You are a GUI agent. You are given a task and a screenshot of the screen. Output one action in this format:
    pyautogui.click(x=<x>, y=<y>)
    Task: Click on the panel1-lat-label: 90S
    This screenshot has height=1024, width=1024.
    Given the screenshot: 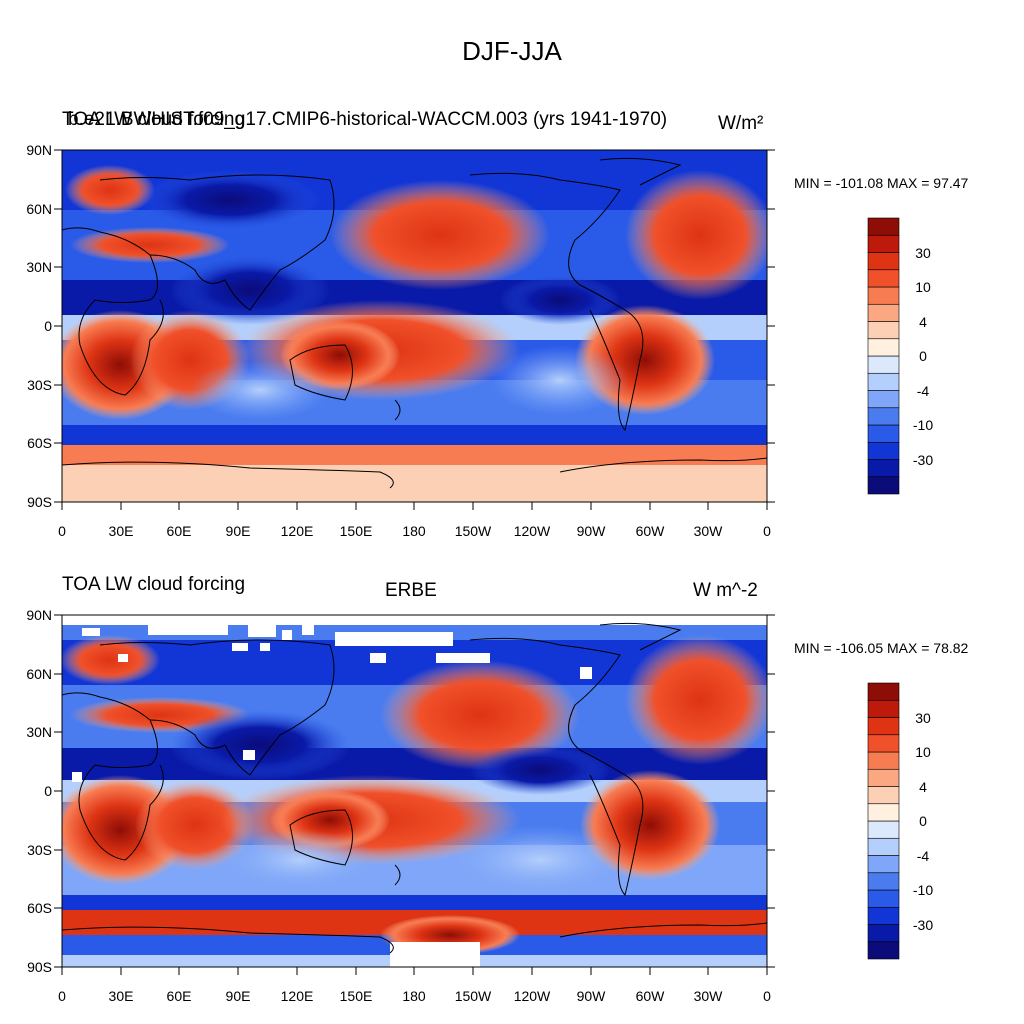 What is the action you would take?
    pyautogui.click(x=39, y=502)
    